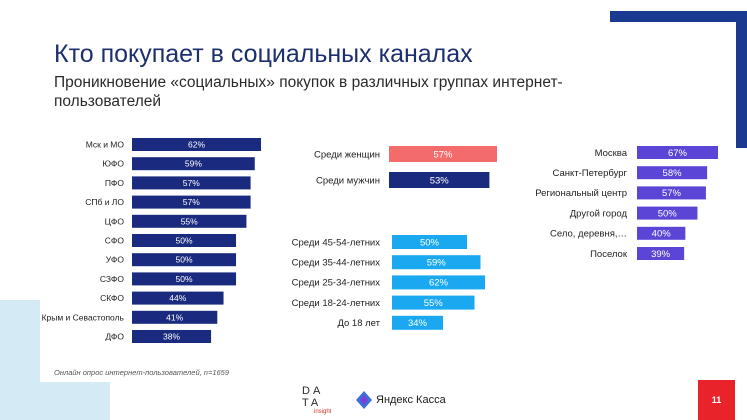 This screenshot has width=747, height=420. What do you see at coordinates (323, 412) in the screenshot?
I see `logo-data-line3: insight` at bounding box center [323, 412].